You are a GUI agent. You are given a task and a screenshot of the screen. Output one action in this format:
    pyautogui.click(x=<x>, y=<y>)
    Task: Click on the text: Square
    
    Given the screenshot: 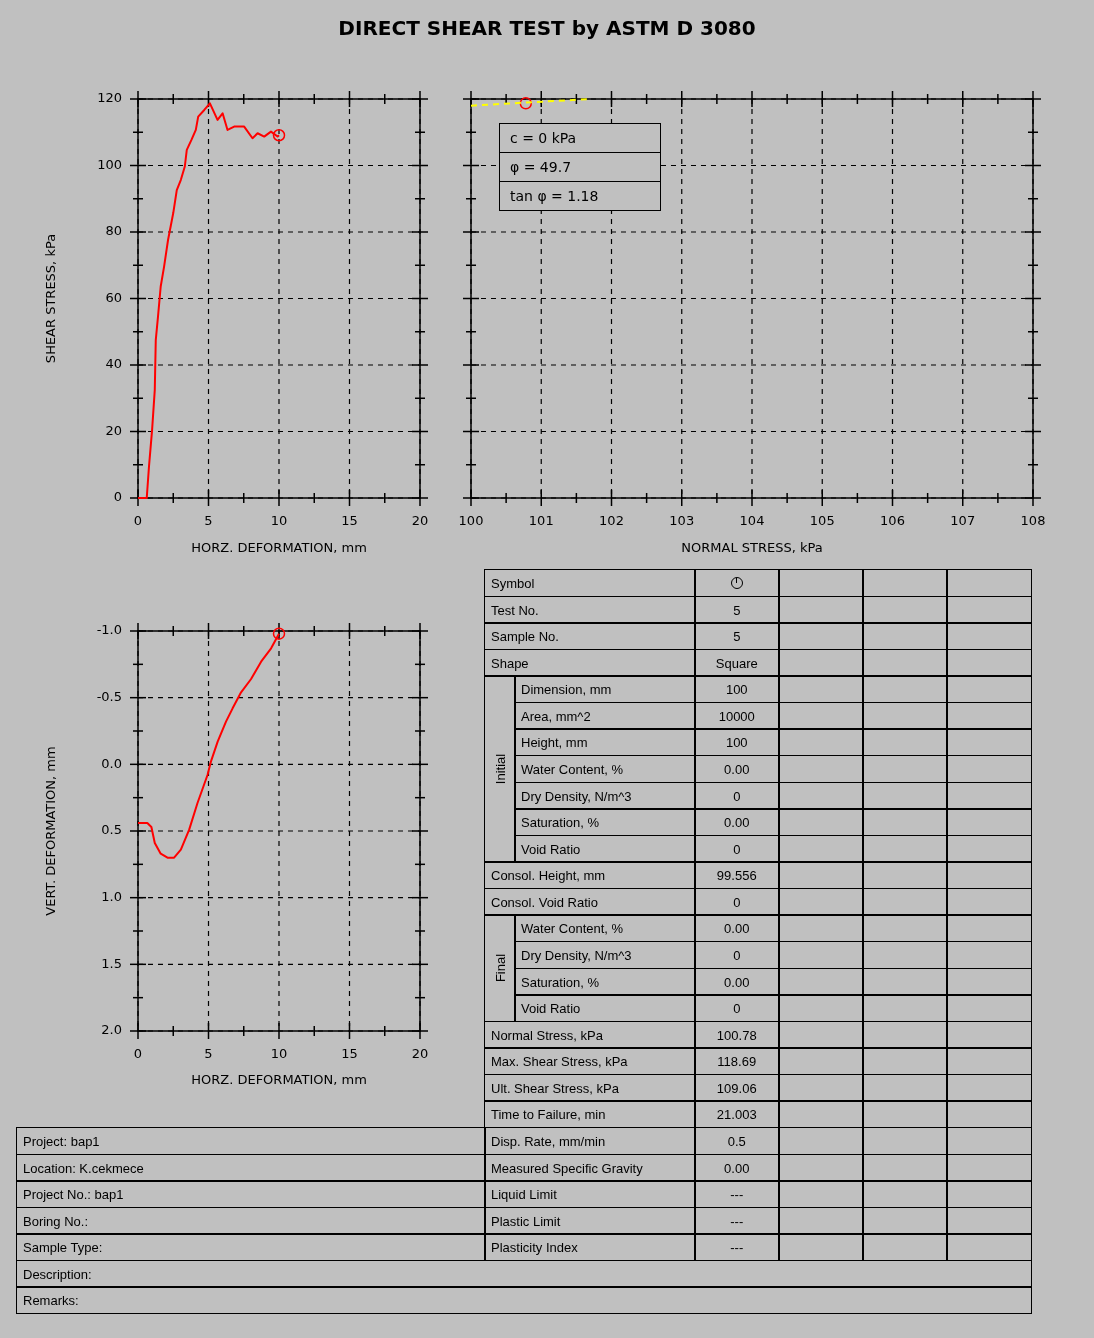 What is the action you would take?
    pyautogui.click(x=736, y=663)
    